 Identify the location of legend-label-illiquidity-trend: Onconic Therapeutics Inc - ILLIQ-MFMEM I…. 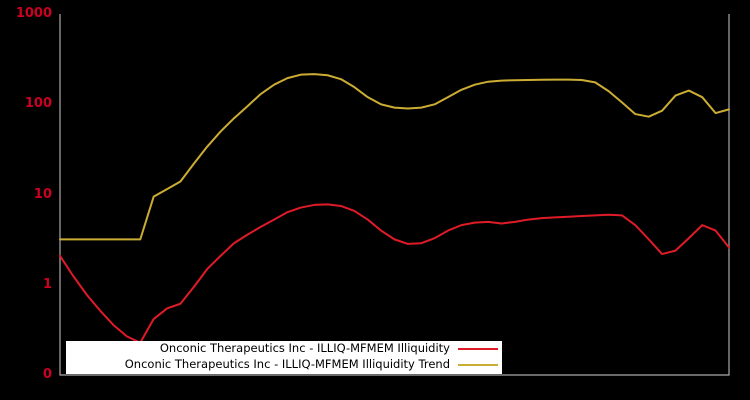
(287, 364).